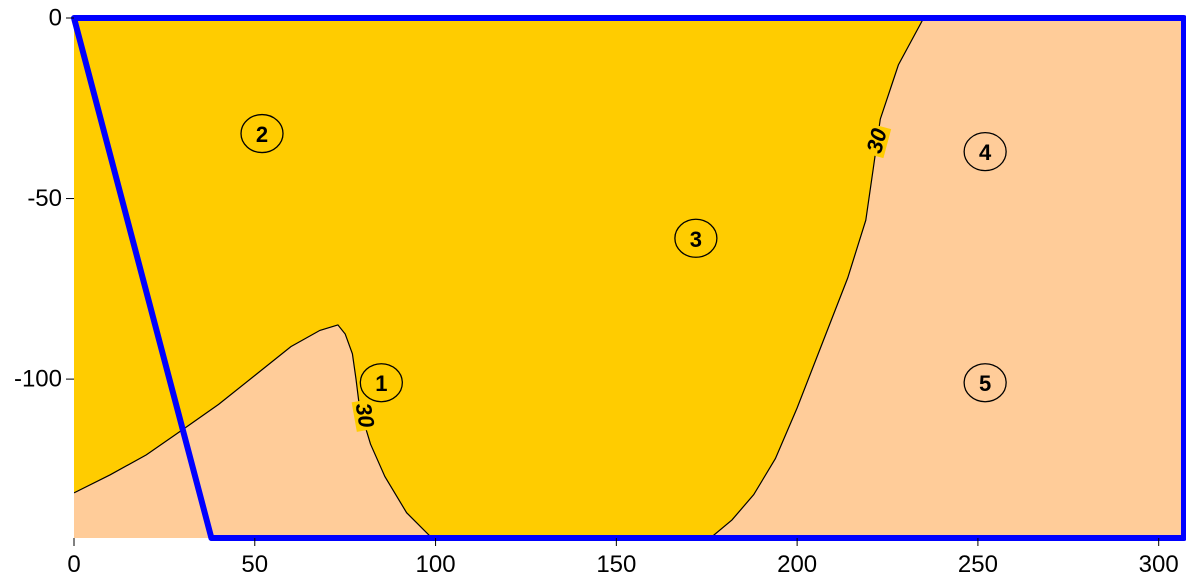 The image size is (1186, 582). I want to click on zone-marker-4: 4, so click(985, 151).